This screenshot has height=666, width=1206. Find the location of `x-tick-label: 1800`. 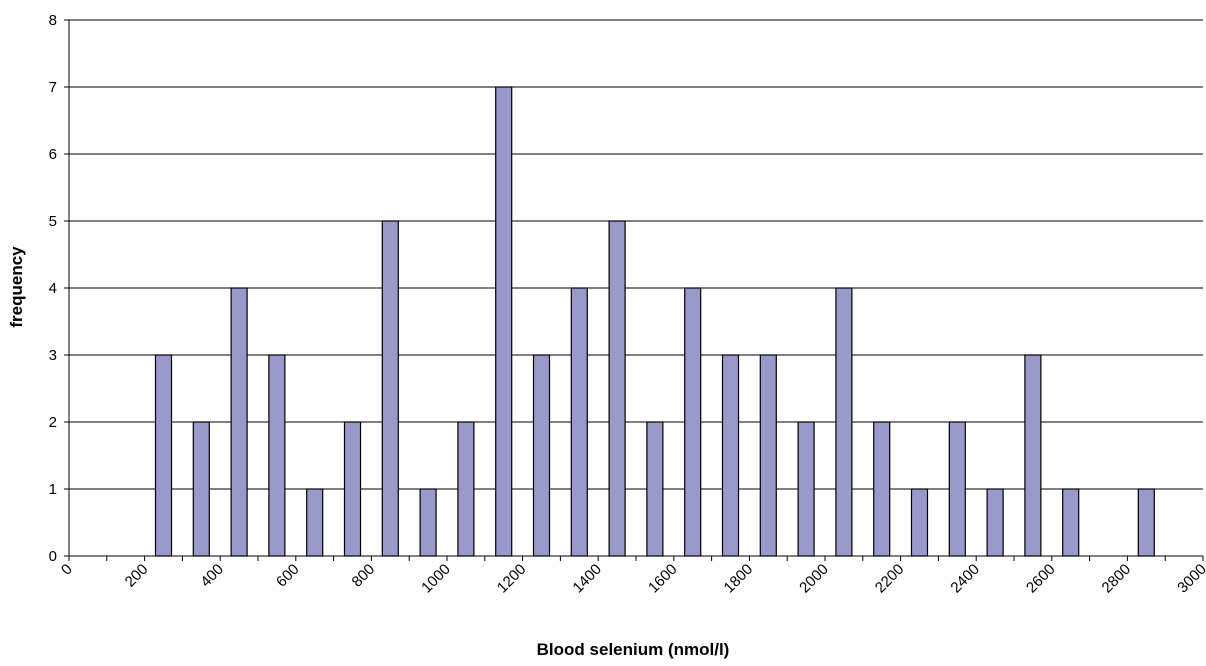

x-tick-label: 1800 is located at coordinates (739, 579).